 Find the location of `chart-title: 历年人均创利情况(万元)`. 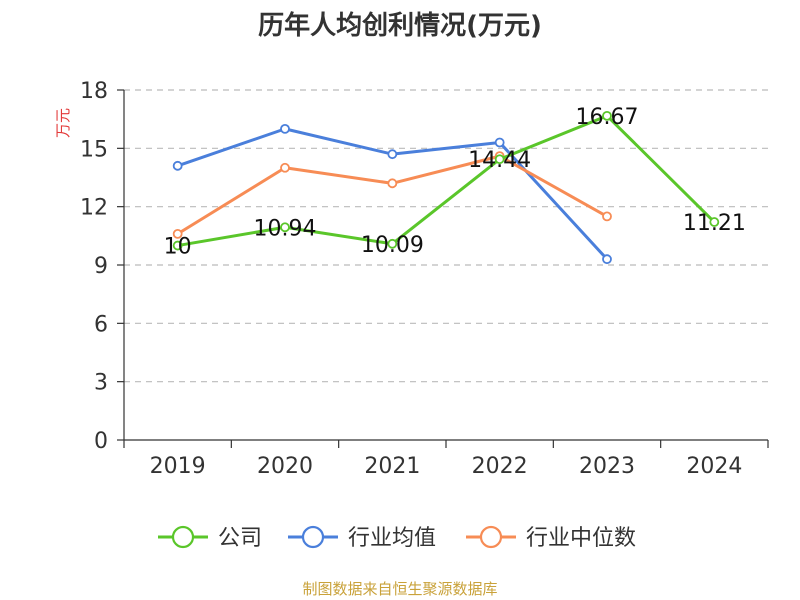

chart-title: 历年人均创利情况(万元) is located at coordinates (400, 26).